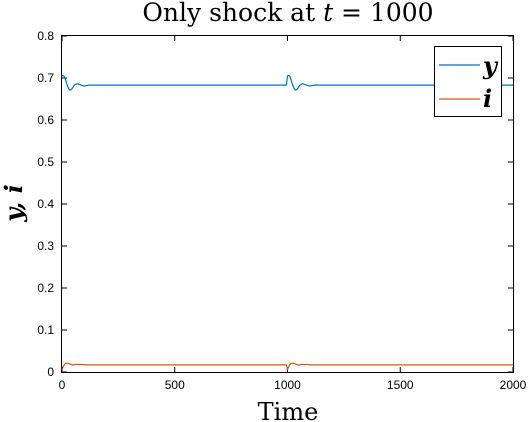  I want to click on y-tick-label: 0, so click(50, 372).